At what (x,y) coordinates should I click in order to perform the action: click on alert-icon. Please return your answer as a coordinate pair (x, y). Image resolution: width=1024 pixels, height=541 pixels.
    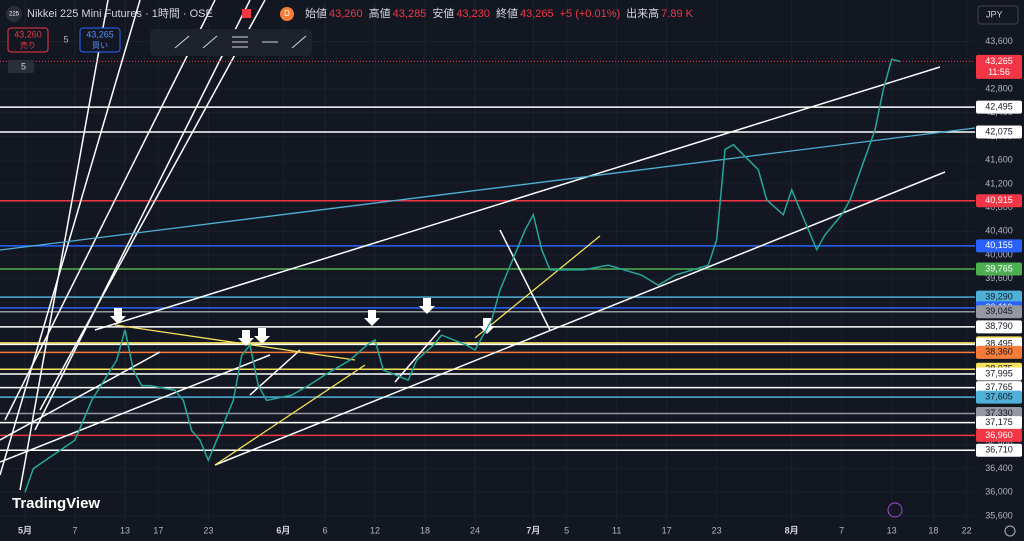
    Looking at the image, I should click on (895, 510).